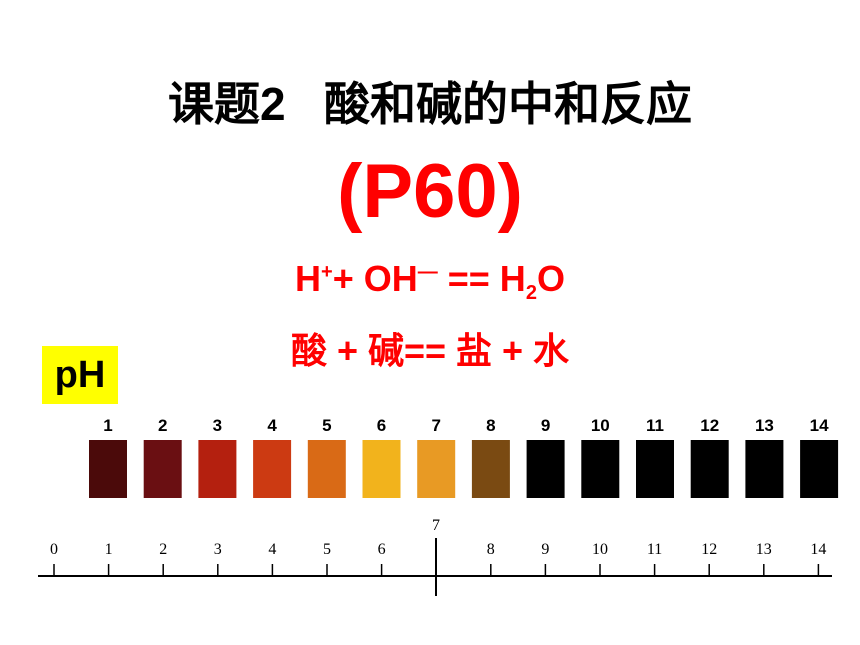 The image size is (860, 645). What do you see at coordinates (430, 191) in the screenshot?
I see `page-reference: (P60)` at bounding box center [430, 191].